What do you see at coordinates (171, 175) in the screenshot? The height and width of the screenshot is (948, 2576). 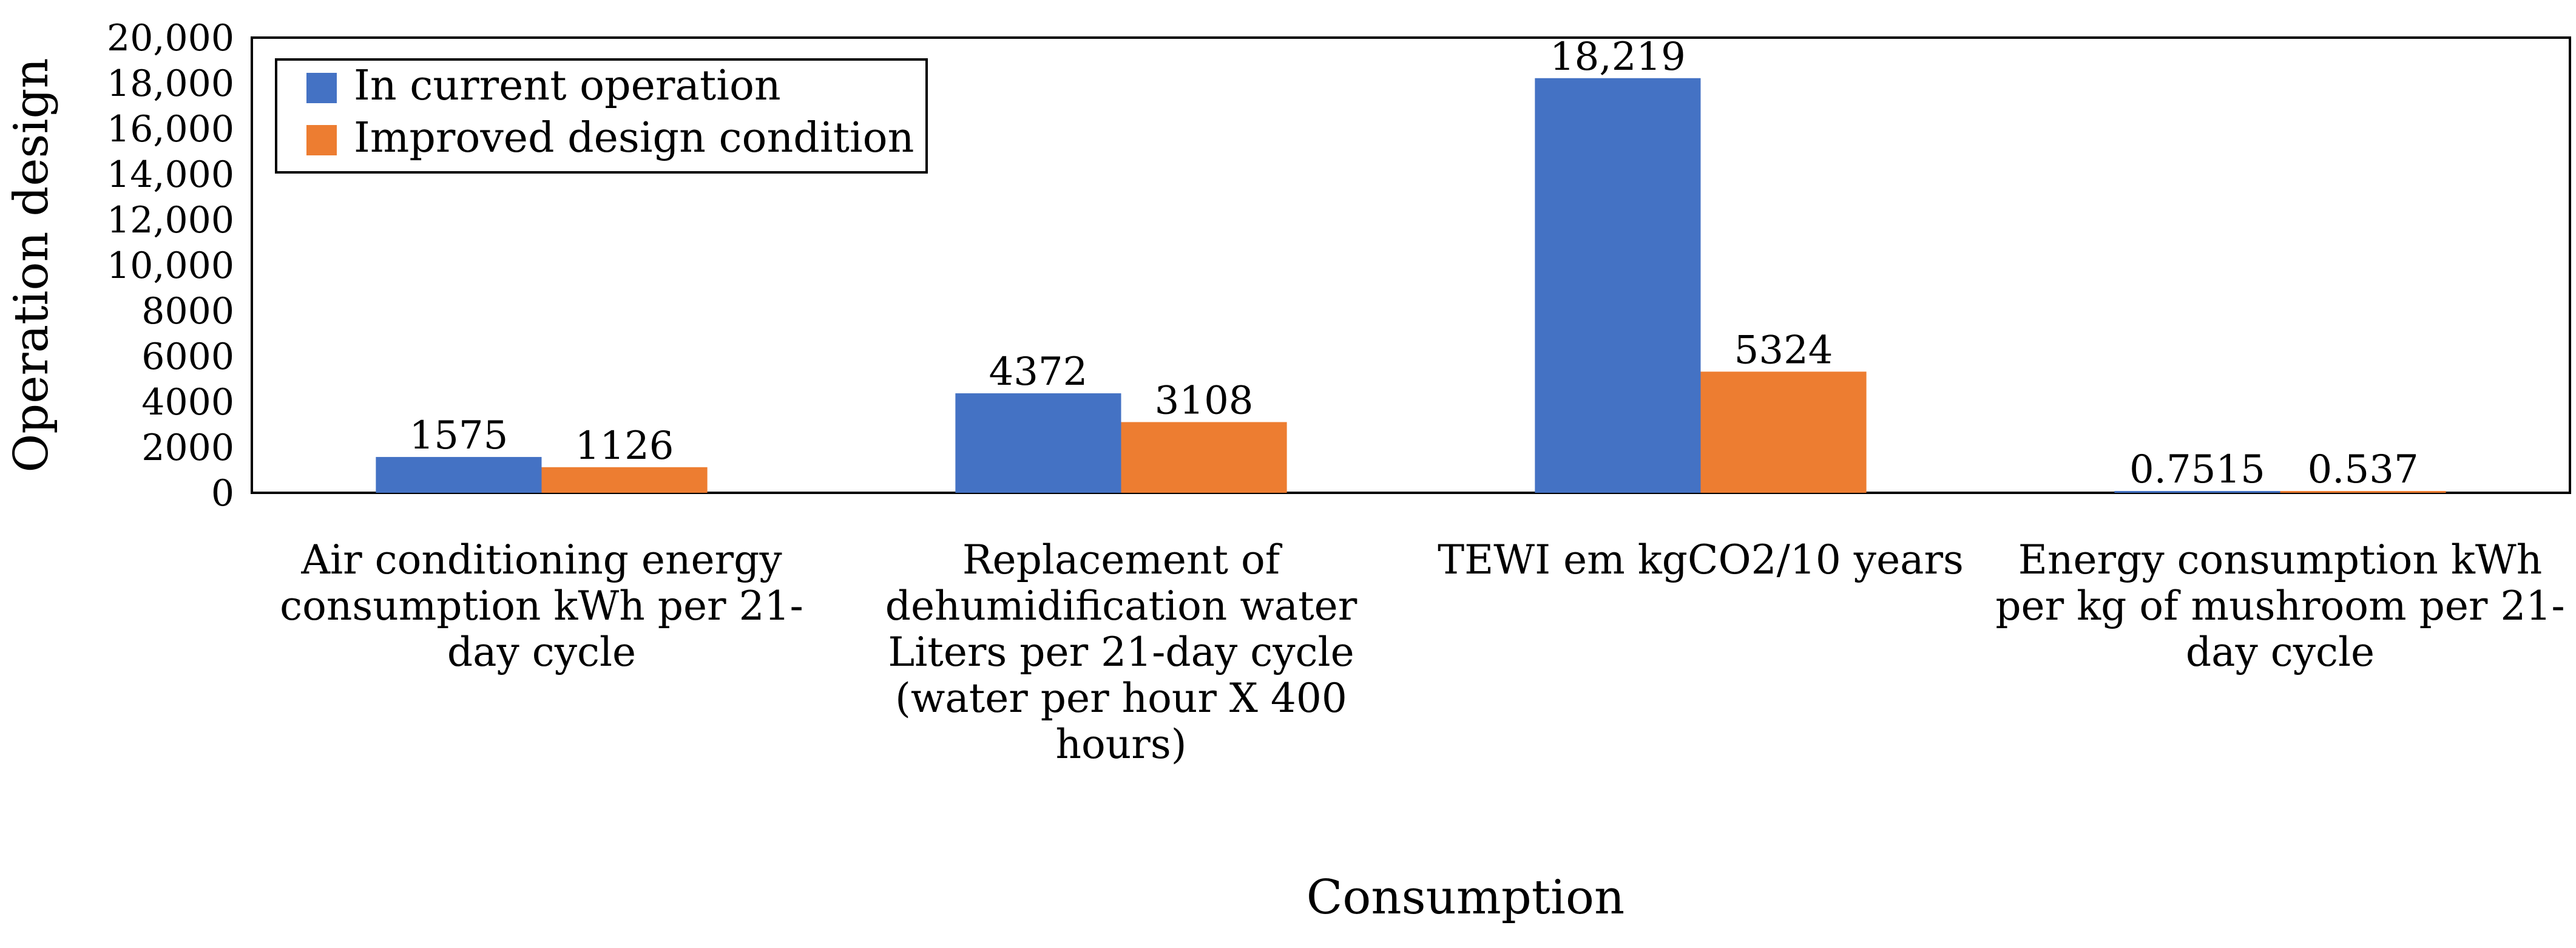 I see `y-tick-label: 14,000` at bounding box center [171, 175].